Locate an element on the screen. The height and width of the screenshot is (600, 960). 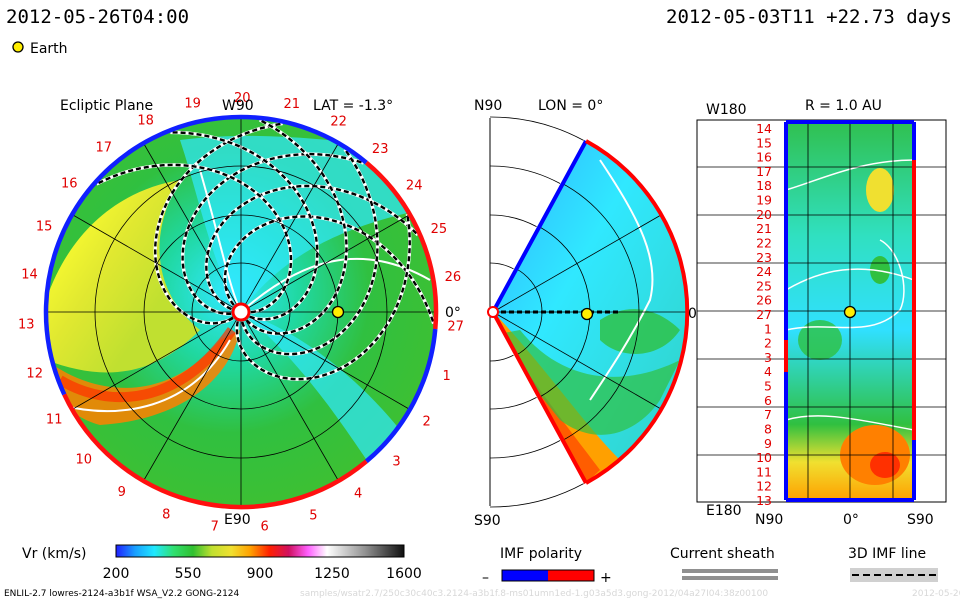
ecliptic-right-label: 0° is located at coordinates (453, 313).